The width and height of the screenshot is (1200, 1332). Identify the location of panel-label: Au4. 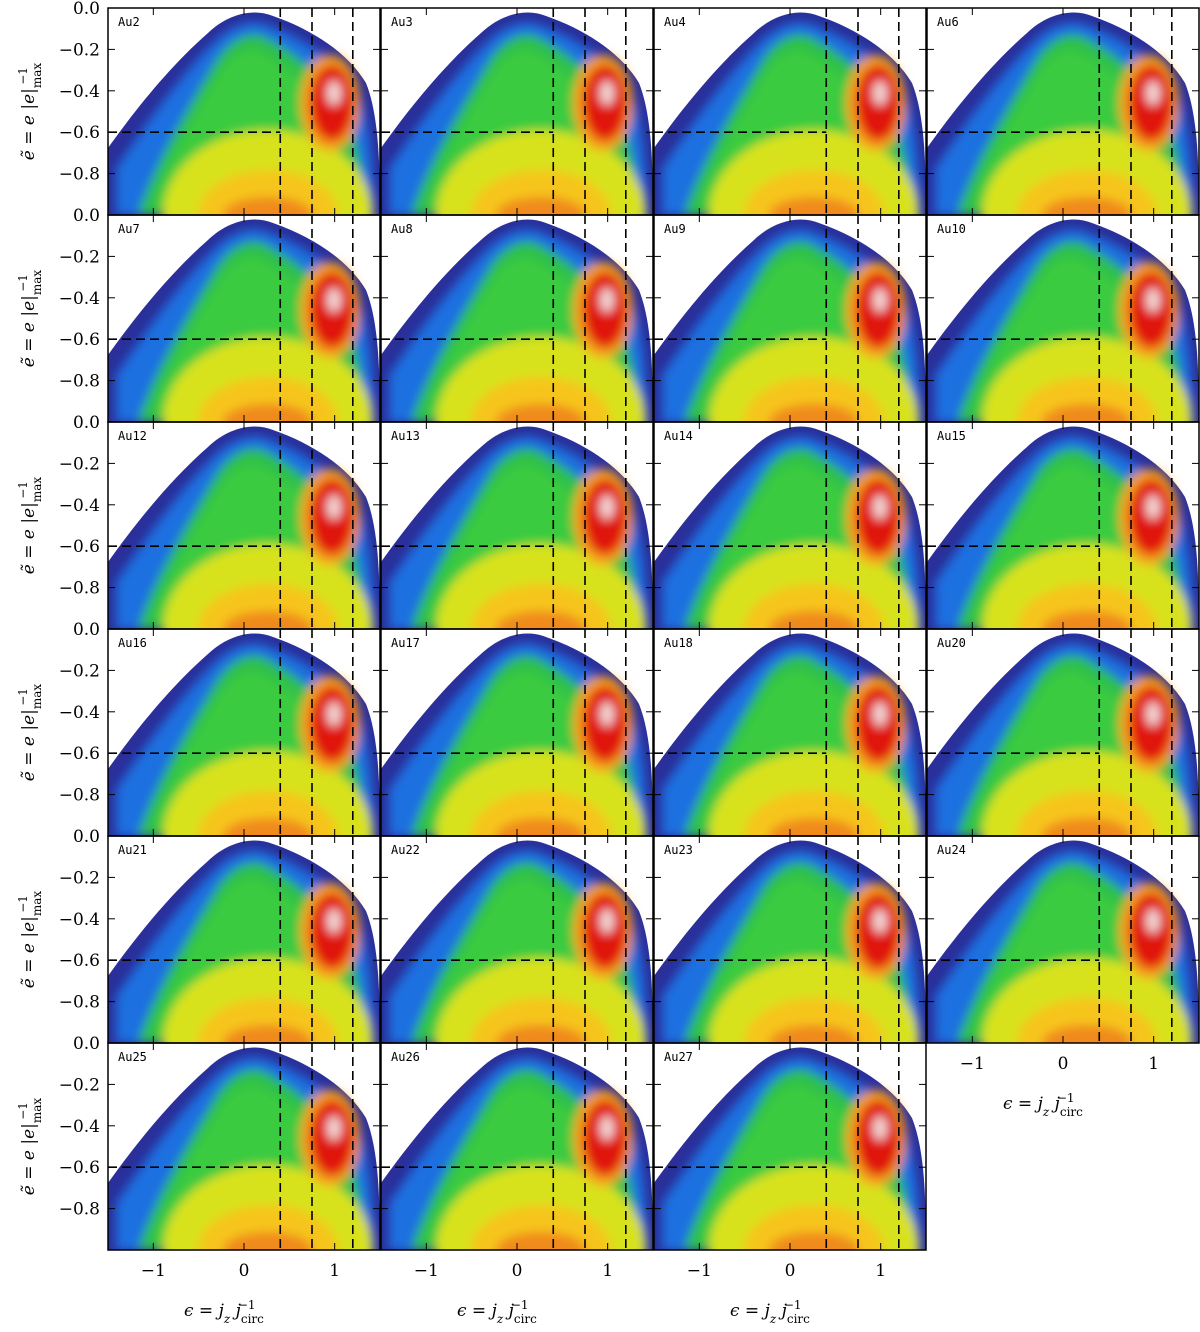
(675, 22).